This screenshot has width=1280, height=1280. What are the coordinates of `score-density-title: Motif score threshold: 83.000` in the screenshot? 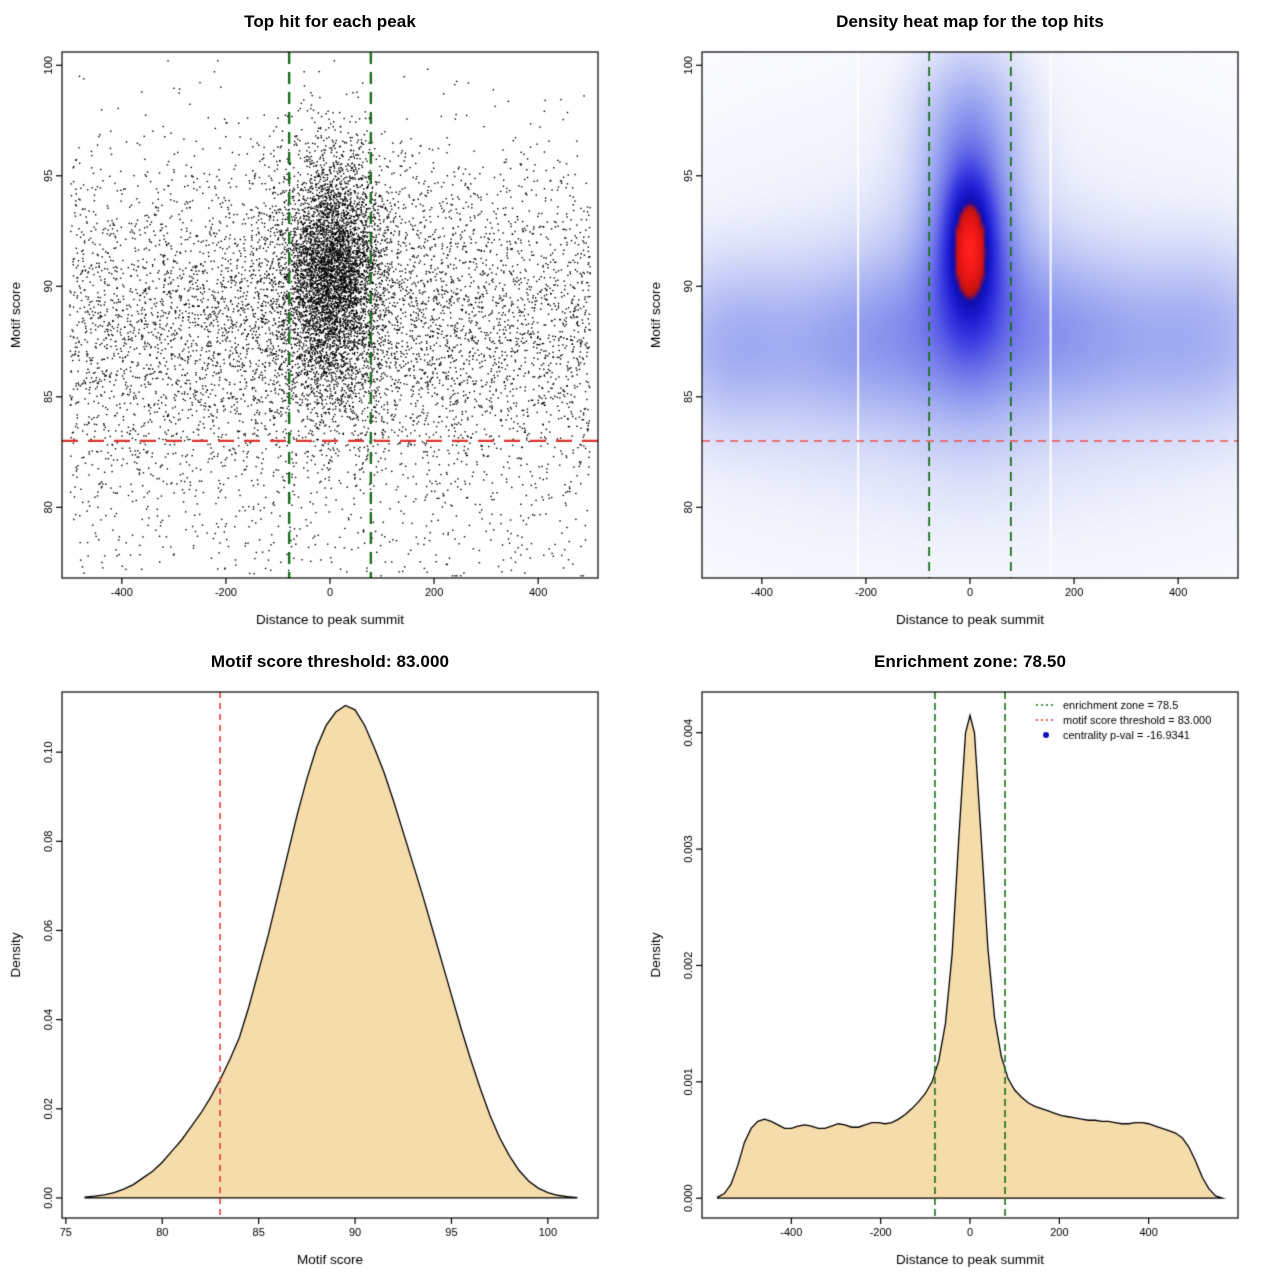 It's located at (330, 661).